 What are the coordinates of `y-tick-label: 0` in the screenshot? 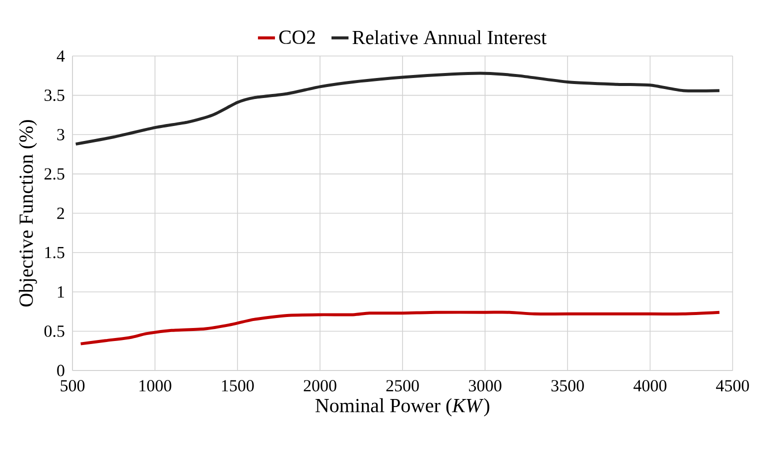 It's located at (60, 370).